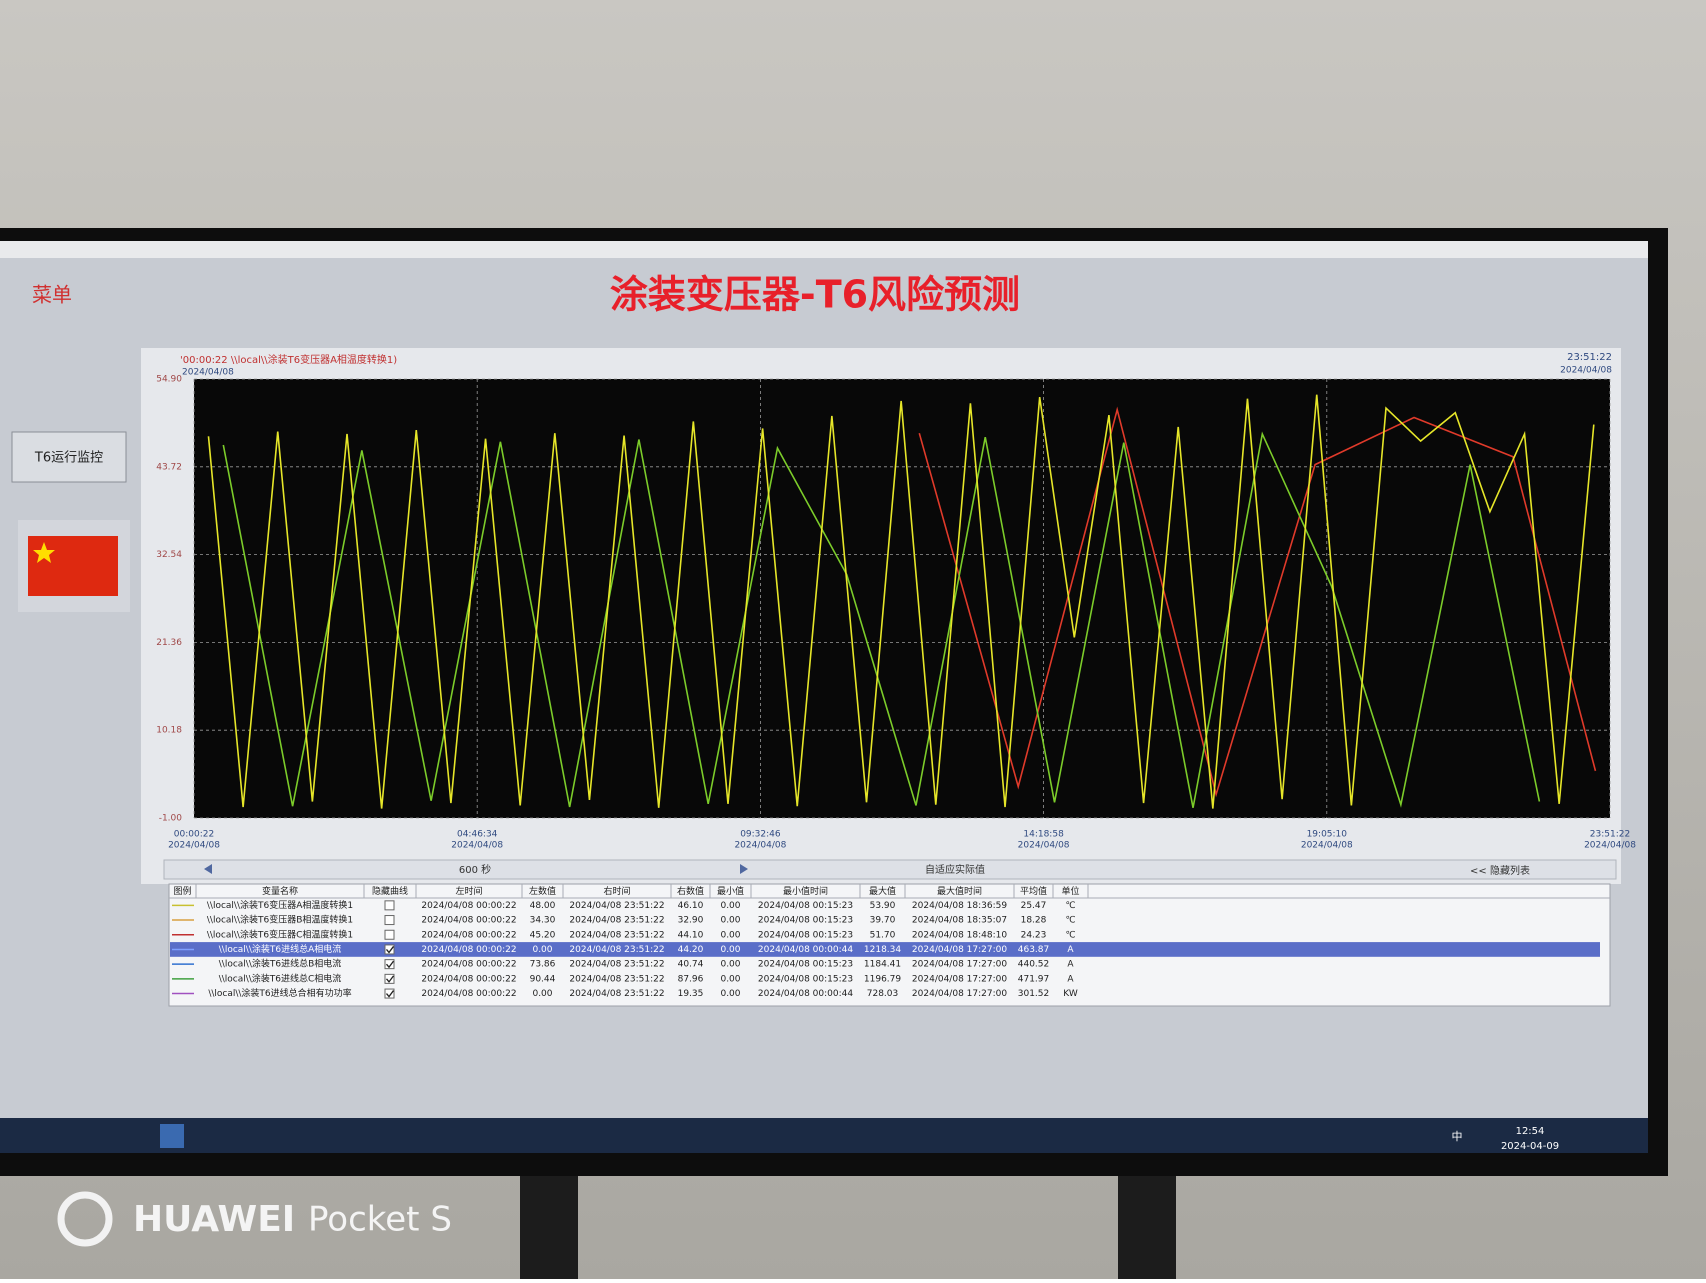  I want to click on taskbar-app, so click(172, 1136).